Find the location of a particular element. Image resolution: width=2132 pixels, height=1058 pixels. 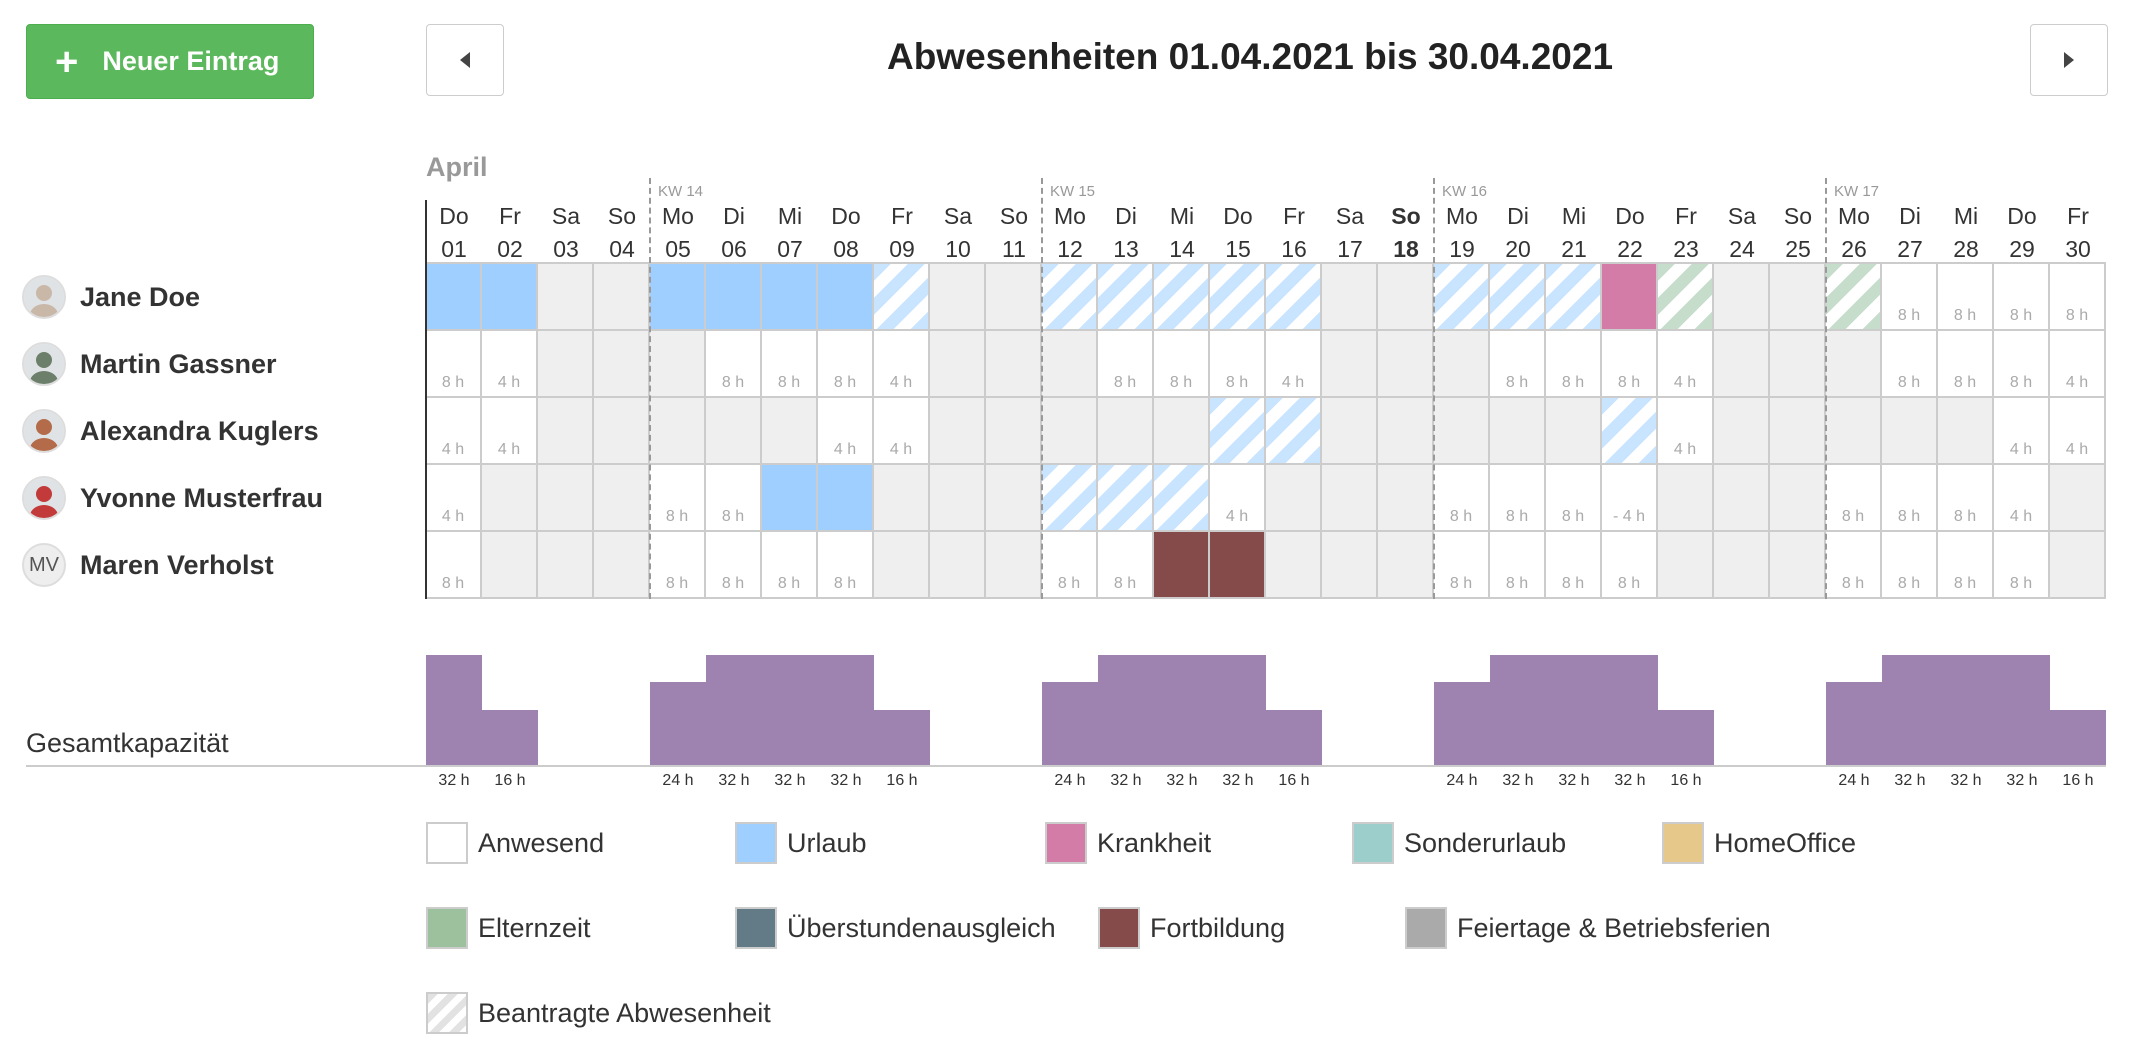

next-month-button is located at coordinates (2069, 60).